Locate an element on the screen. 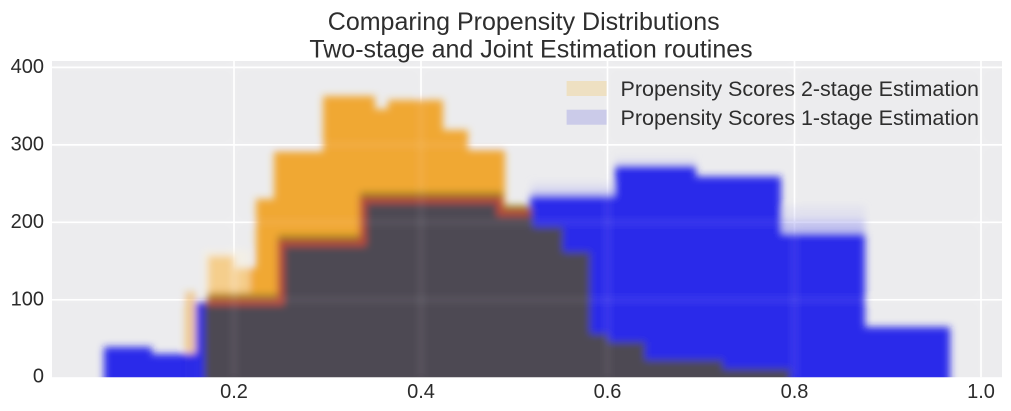 The height and width of the screenshot is (411, 1011). svg-text: 0.8 is located at coordinates (795, 392).